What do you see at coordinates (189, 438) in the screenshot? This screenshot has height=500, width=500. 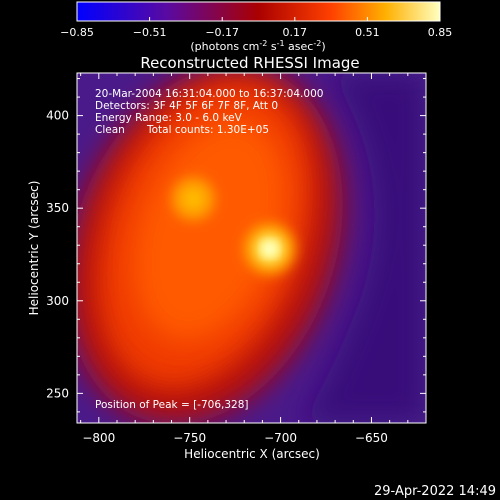 I see `x-tick-label: −750` at bounding box center [189, 438].